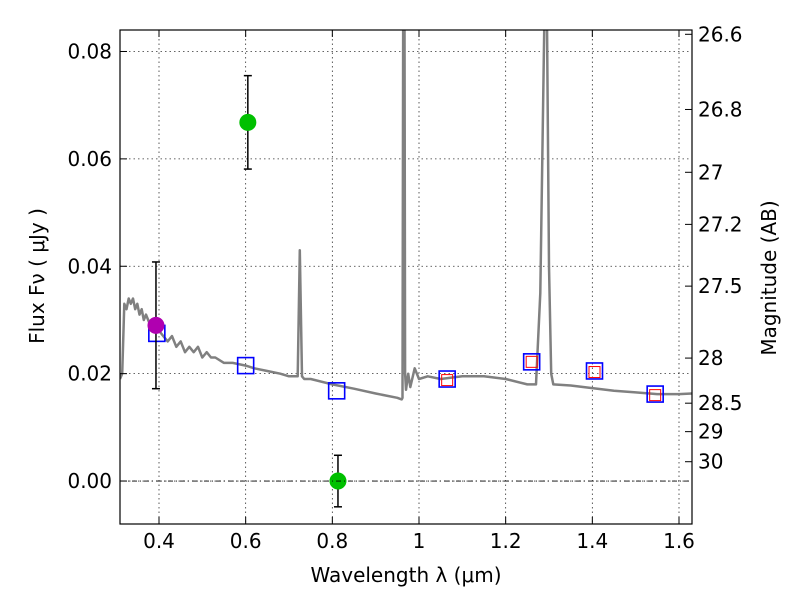 Image resolution: width=800 pixels, height=600 pixels. I want to click on green-point, so click(248, 122).